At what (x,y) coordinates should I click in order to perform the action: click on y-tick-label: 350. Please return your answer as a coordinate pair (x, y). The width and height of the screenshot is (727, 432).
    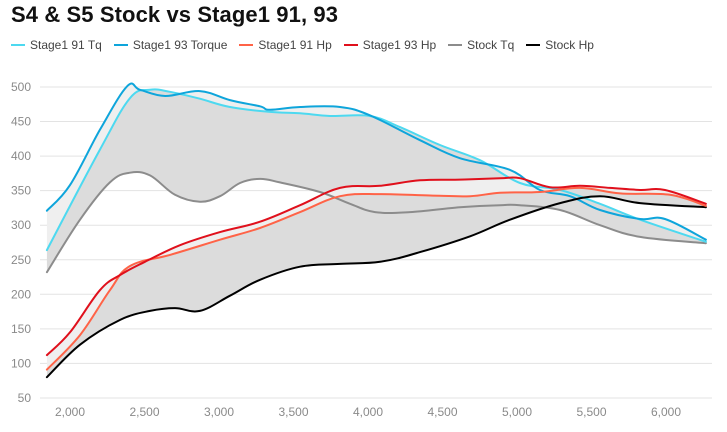
    Looking at the image, I should click on (21, 191).